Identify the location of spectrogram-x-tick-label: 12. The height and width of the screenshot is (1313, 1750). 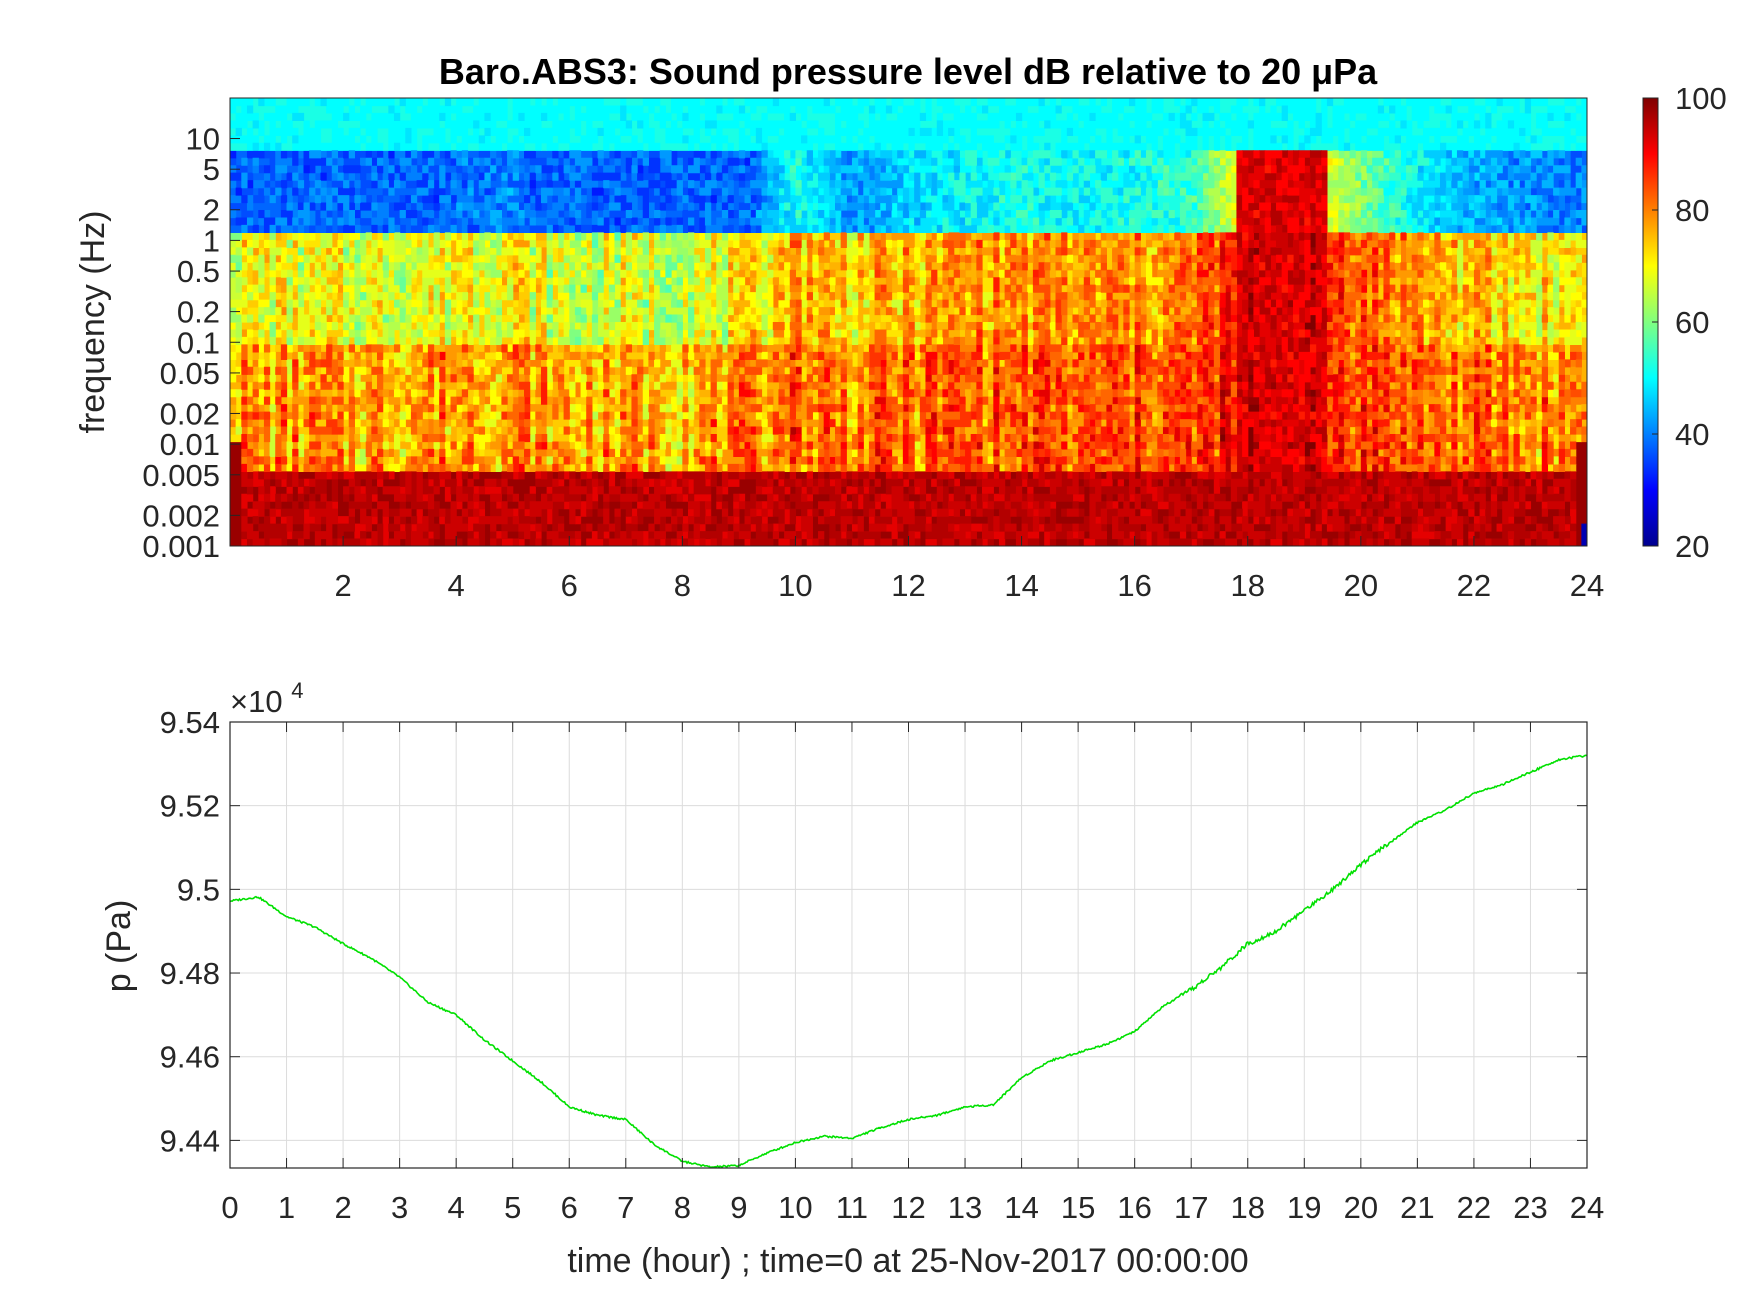
(908, 585).